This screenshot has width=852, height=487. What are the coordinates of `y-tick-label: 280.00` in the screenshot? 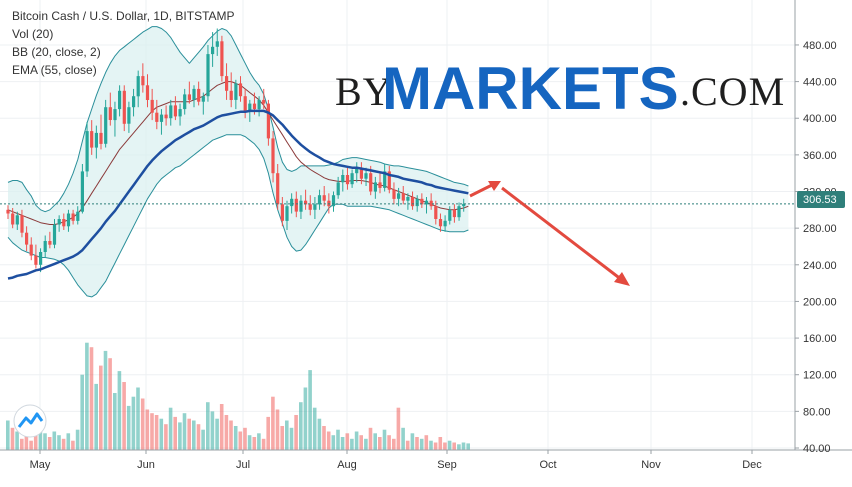 It's located at (820, 229).